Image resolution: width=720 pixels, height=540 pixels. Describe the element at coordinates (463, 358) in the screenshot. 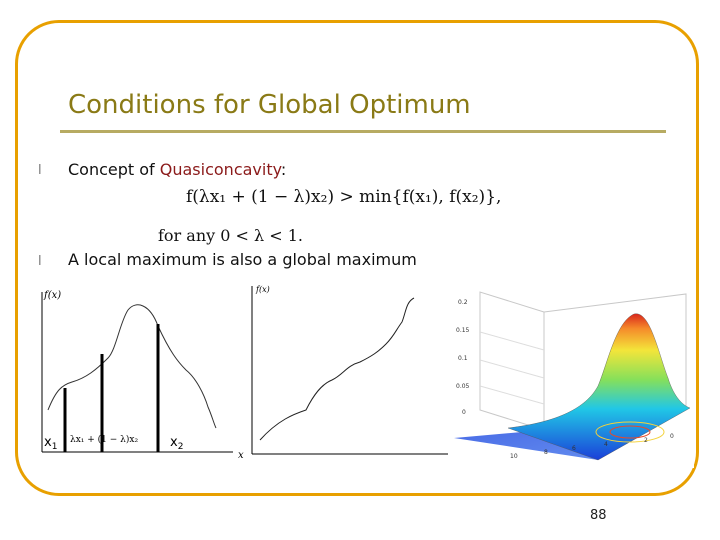

I see `z-tick-label: 0.1` at that location.